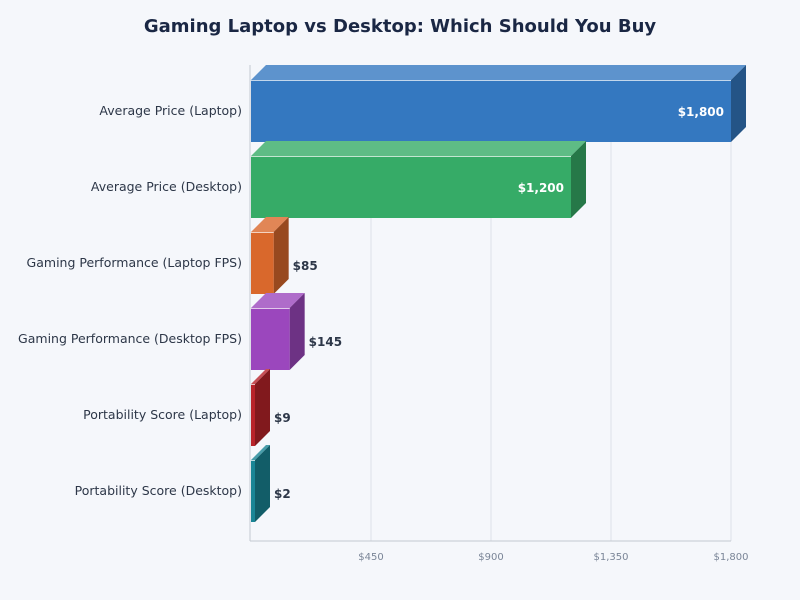 This screenshot has height=600, width=800. I want to click on x-tick-label: $900, so click(490, 557).